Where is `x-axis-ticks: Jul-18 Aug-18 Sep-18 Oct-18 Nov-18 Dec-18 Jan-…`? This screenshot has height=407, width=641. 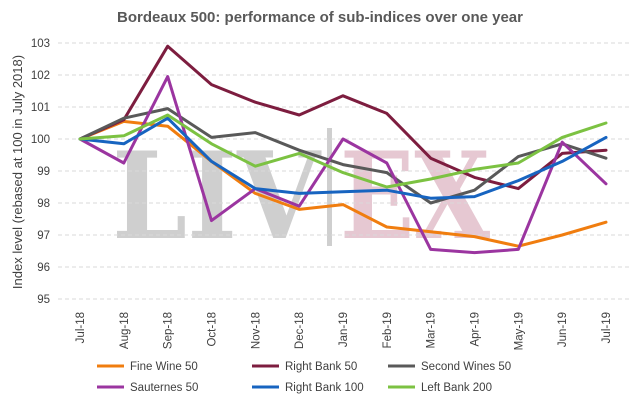
x-axis-ticks: Jul-18 Aug-18 Sep-18 Oct-18 Nov-18 Dec-18 Jan-… is located at coordinates (344, 331).